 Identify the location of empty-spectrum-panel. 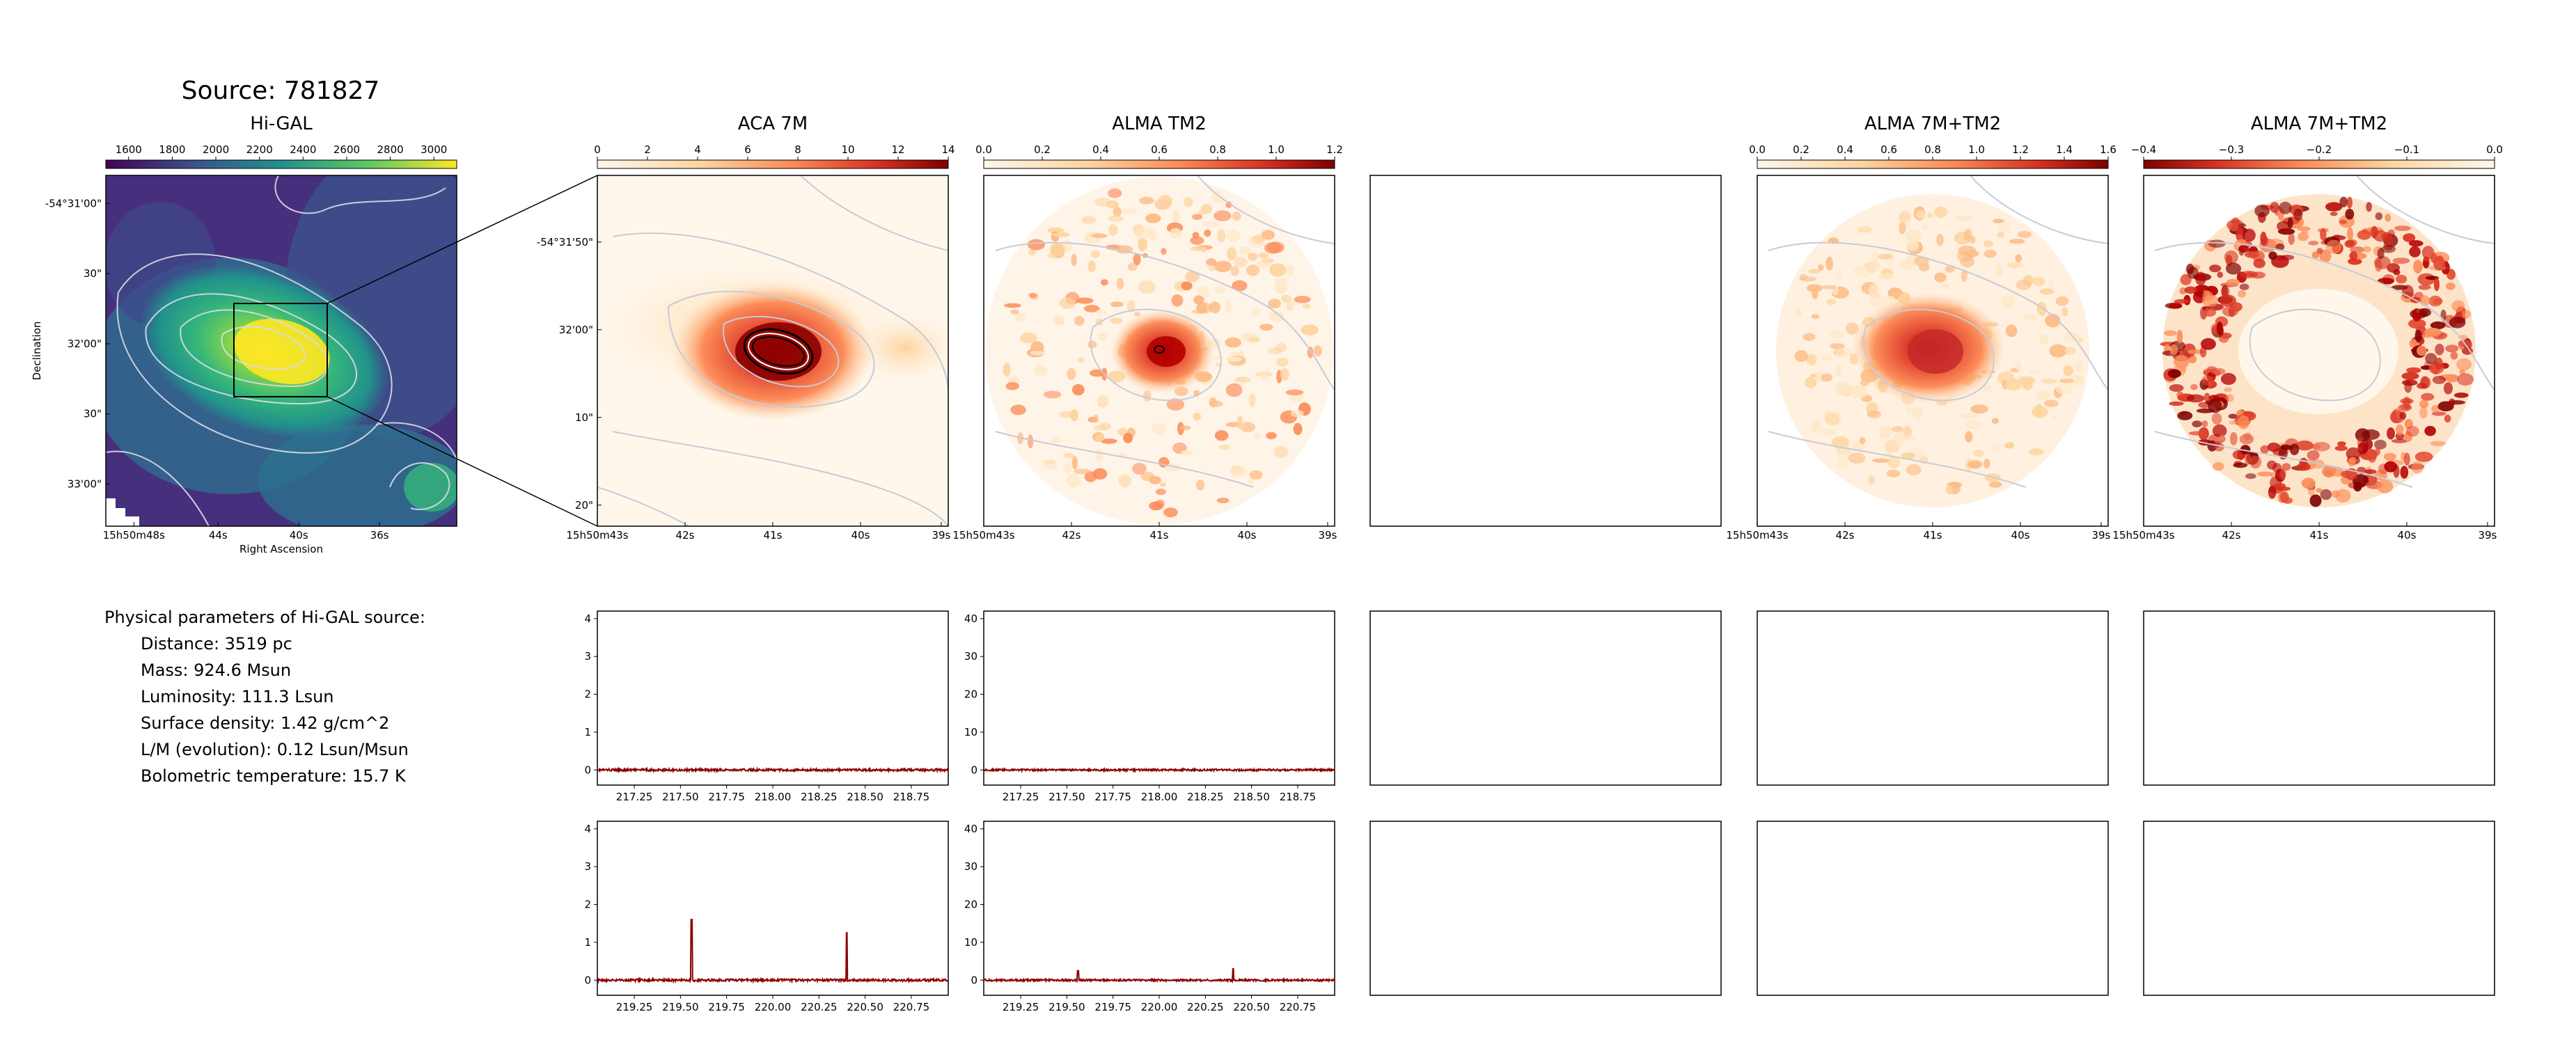
(1933, 698).